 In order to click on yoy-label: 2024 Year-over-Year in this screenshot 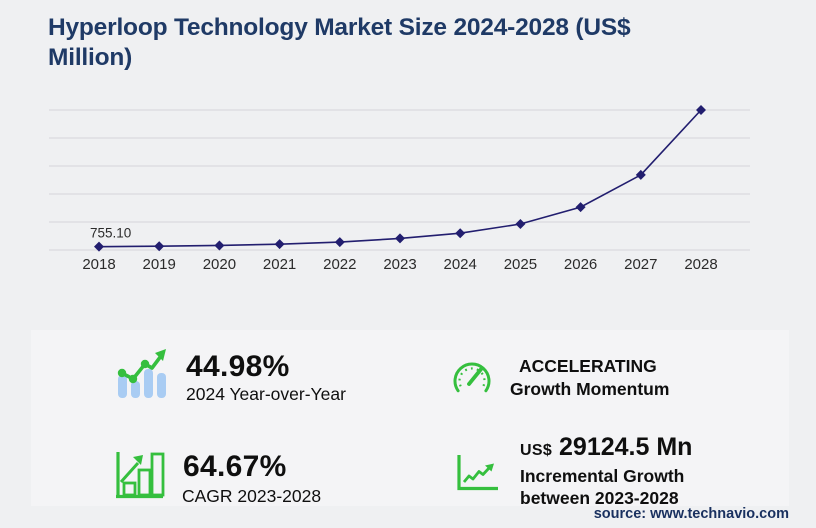, I will do `click(266, 394)`.